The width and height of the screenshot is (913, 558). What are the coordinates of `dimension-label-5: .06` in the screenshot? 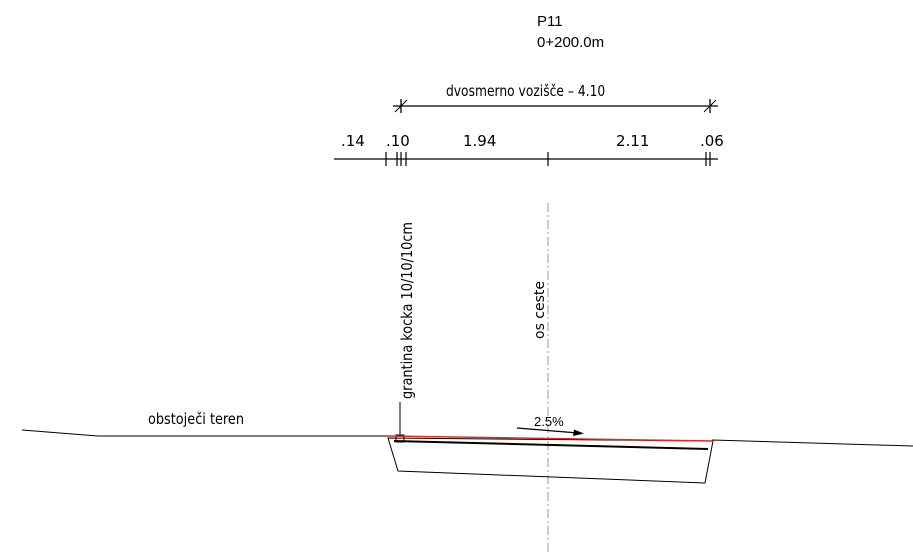 It's located at (712, 141).